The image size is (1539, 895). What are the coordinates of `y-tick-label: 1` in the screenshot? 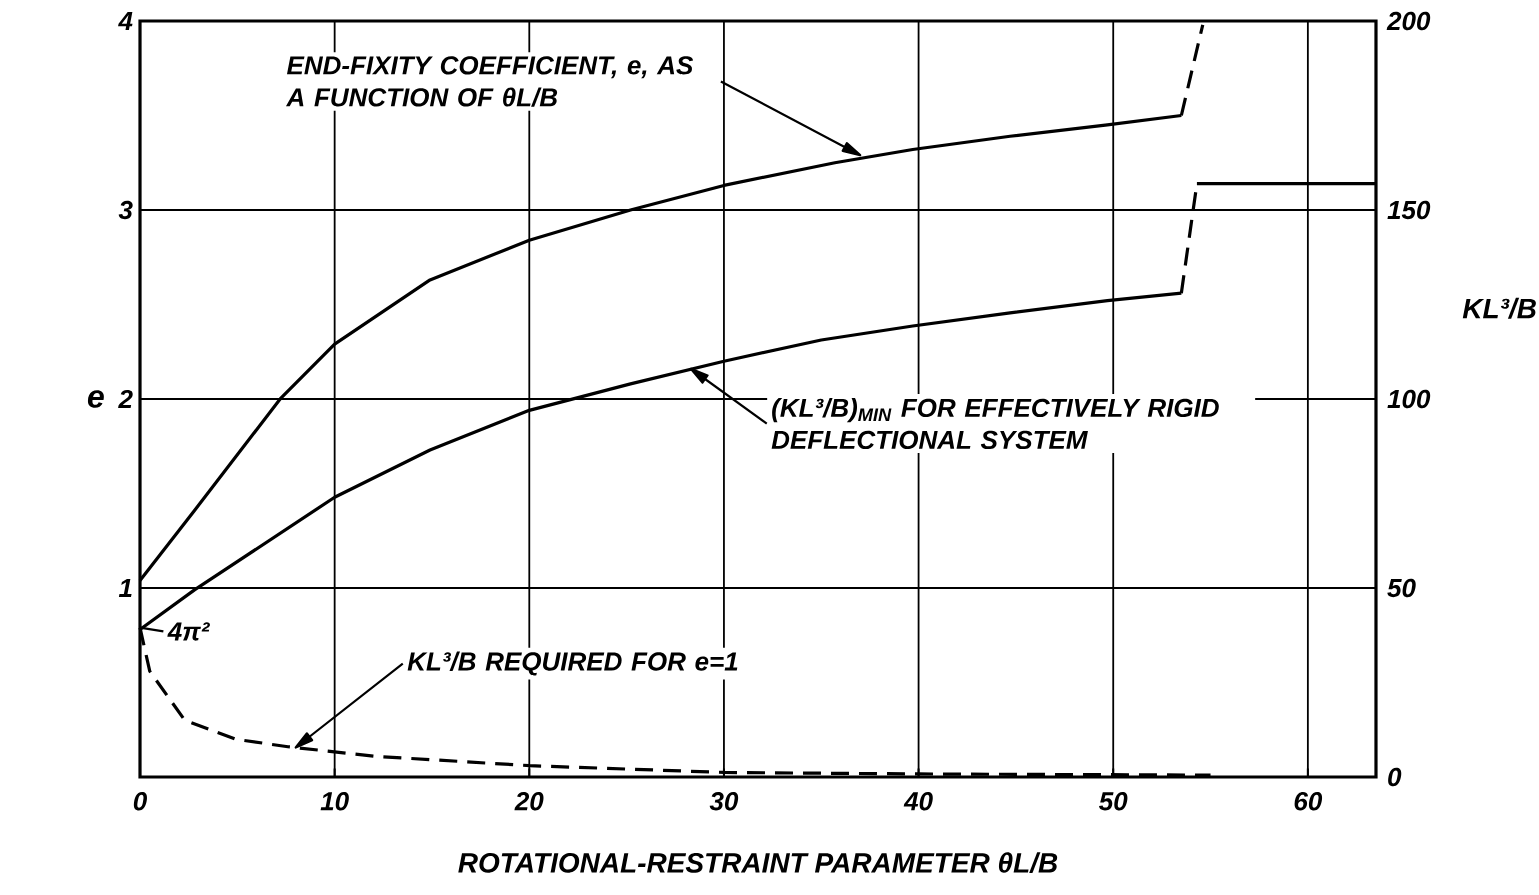 It's located at (125, 588).